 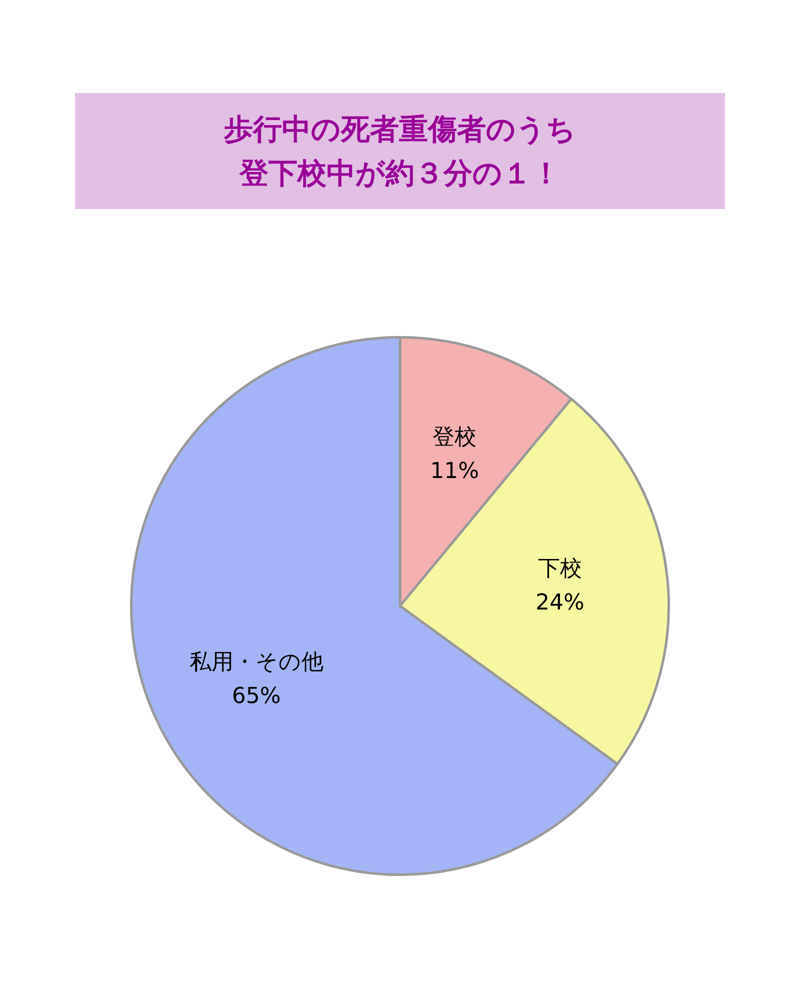 What do you see at coordinates (560, 603) in the screenshot?
I see `data-label: 24%` at bounding box center [560, 603].